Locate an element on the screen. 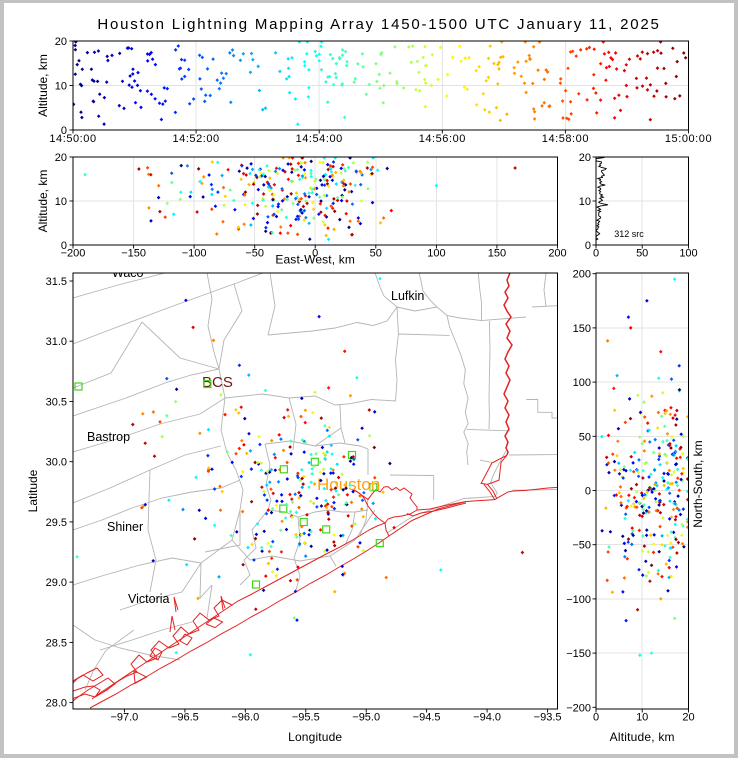  svg-text: −93.5 is located at coordinates (548, 718).